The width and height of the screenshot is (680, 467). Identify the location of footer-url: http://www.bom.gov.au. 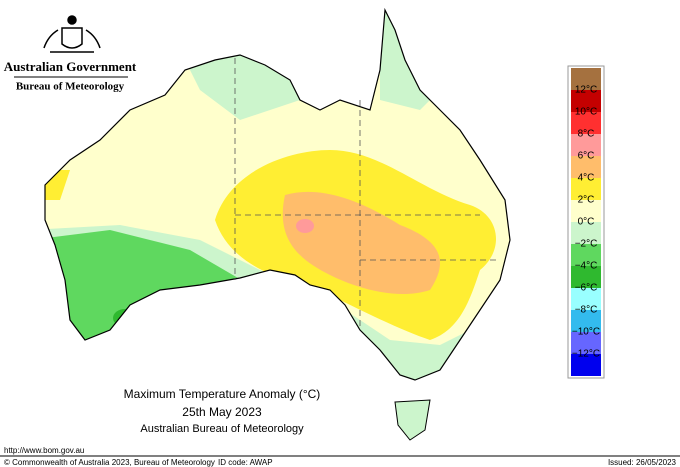
(44, 450).